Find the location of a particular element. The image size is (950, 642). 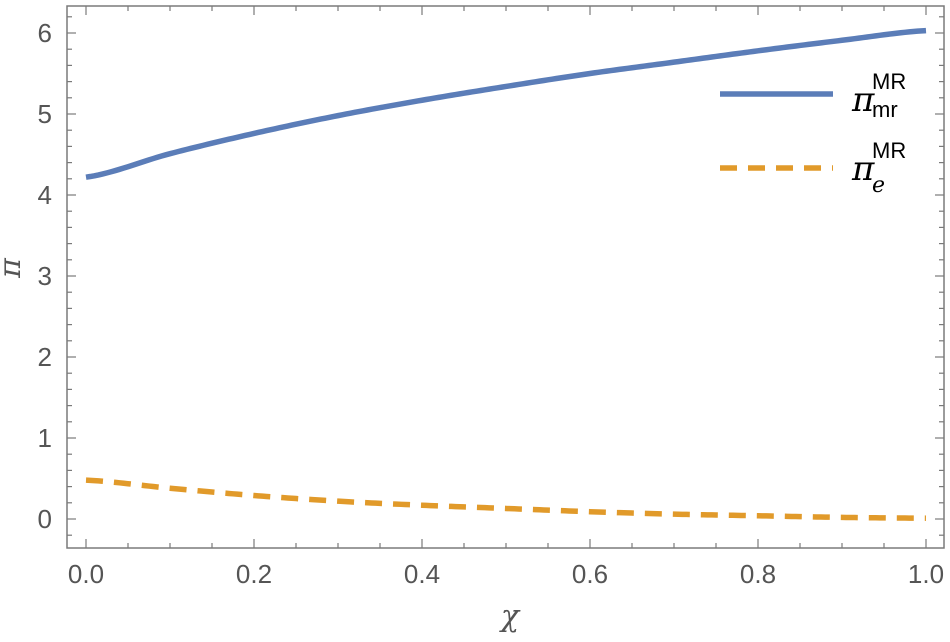

x-tick-label: 1.0 is located at coordinates (926, 574).